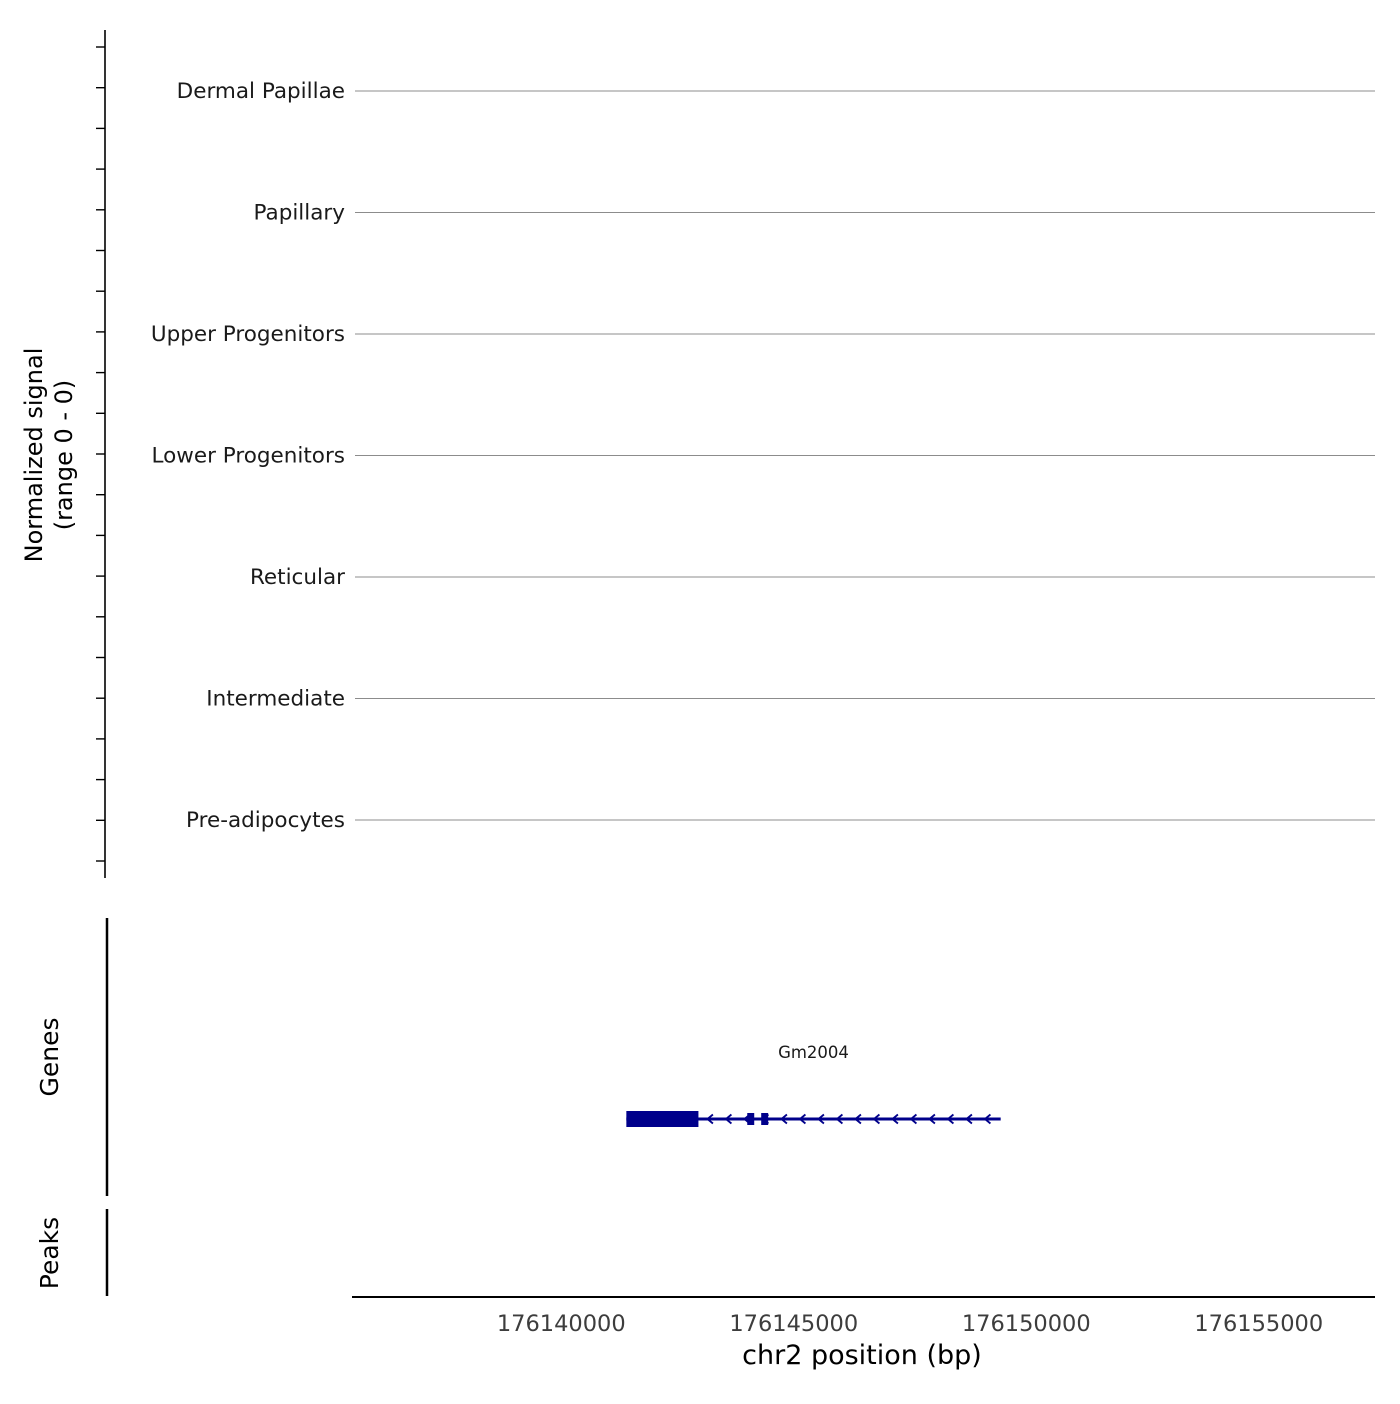 This screenshot has width=1400, height=1404. Describe the element at coordinates (265, 820) in the screenshot. I see `signal-track-label: Pre-adipocytes` at that location.